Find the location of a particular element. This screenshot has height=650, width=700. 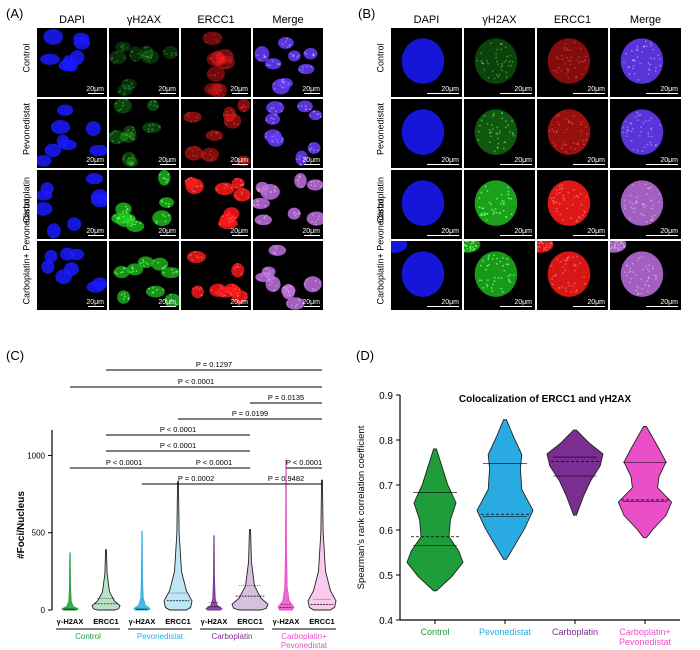

y-tick-label: 0.8 is located at coordinates (386, 441).